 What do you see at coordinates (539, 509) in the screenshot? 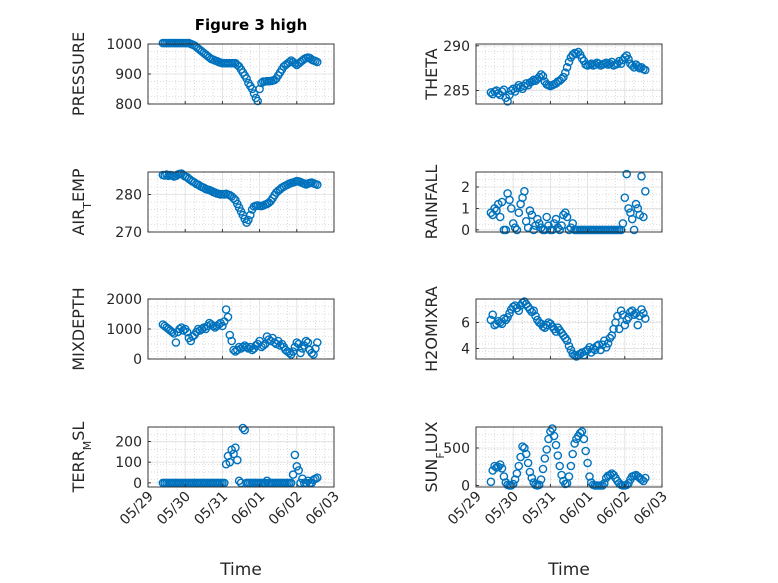
I see `x-tick-label: 05/31` at bounding box center [539, 509].